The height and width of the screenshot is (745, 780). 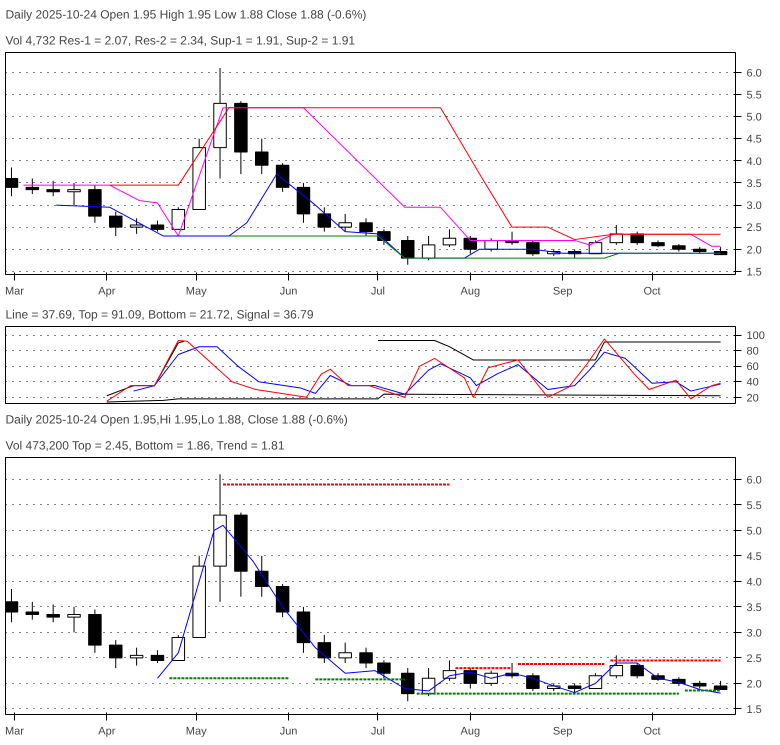 What do you see at coordinates (752, 382) in the screenshot?
I see `y-tick-label: 40` at bounding box center [752, 382].